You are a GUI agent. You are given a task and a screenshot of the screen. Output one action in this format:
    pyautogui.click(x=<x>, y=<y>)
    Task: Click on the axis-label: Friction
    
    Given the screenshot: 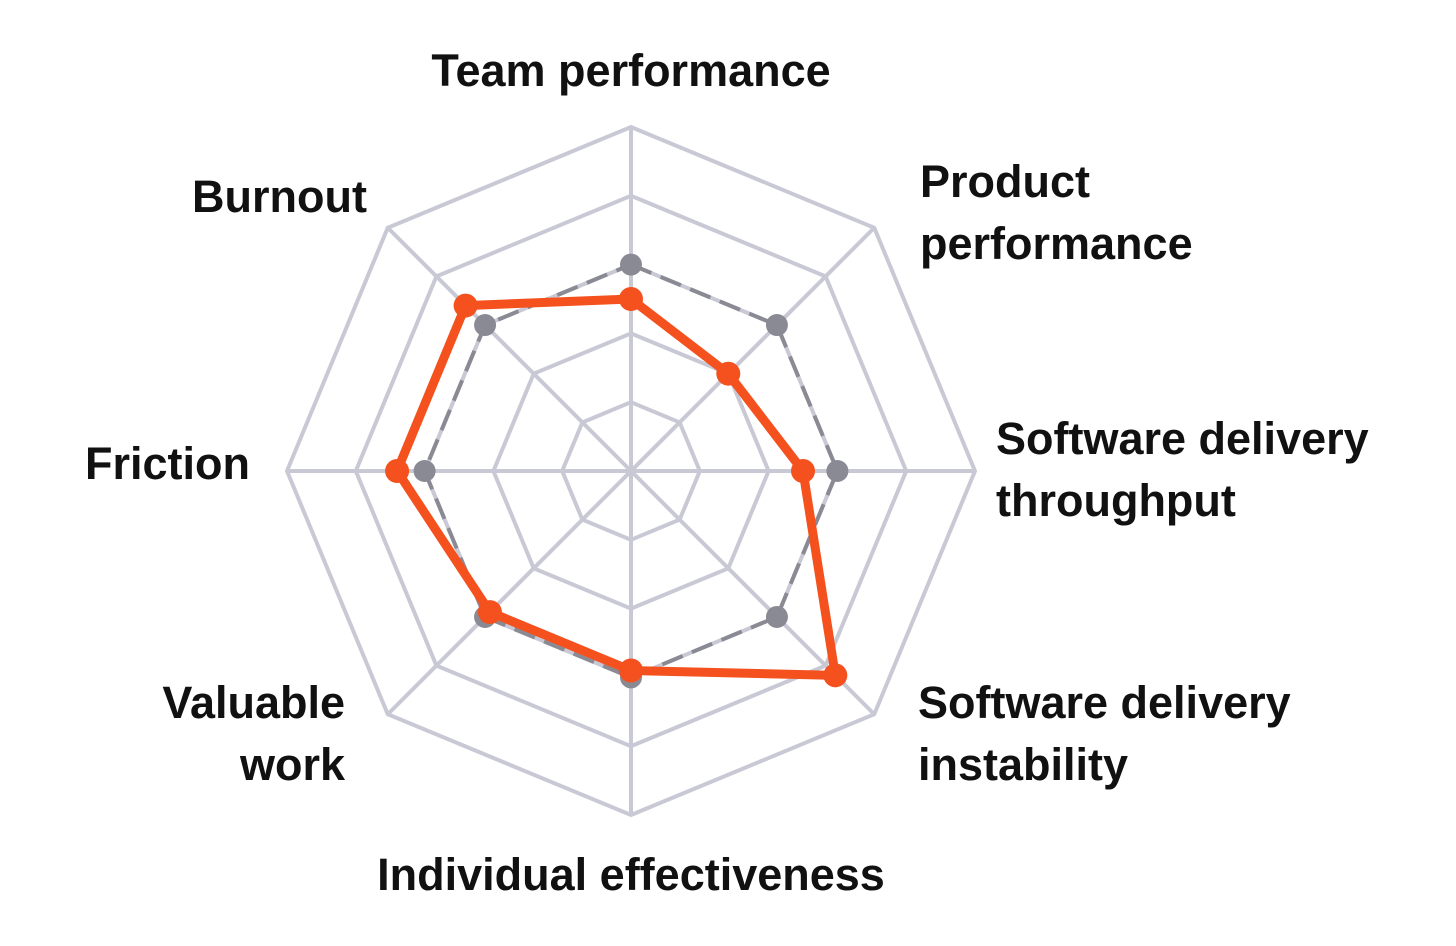 What is the action you would take?
    pyautogui.click(x=167, y=463)
    